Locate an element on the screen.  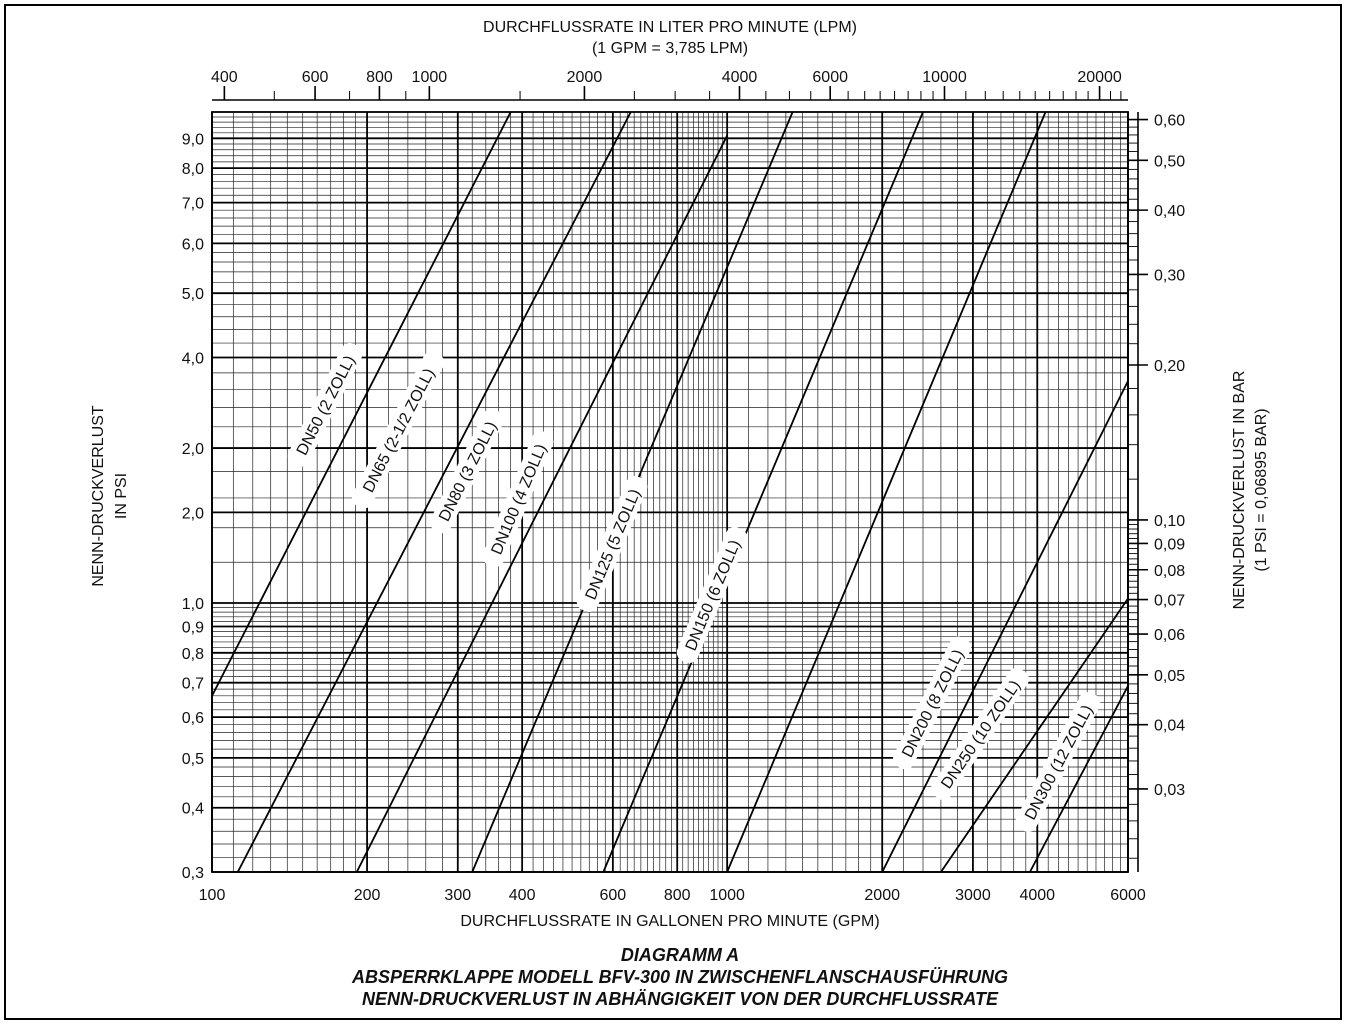
y-tick-label: 1,0 is located at coordinates (193, 604).